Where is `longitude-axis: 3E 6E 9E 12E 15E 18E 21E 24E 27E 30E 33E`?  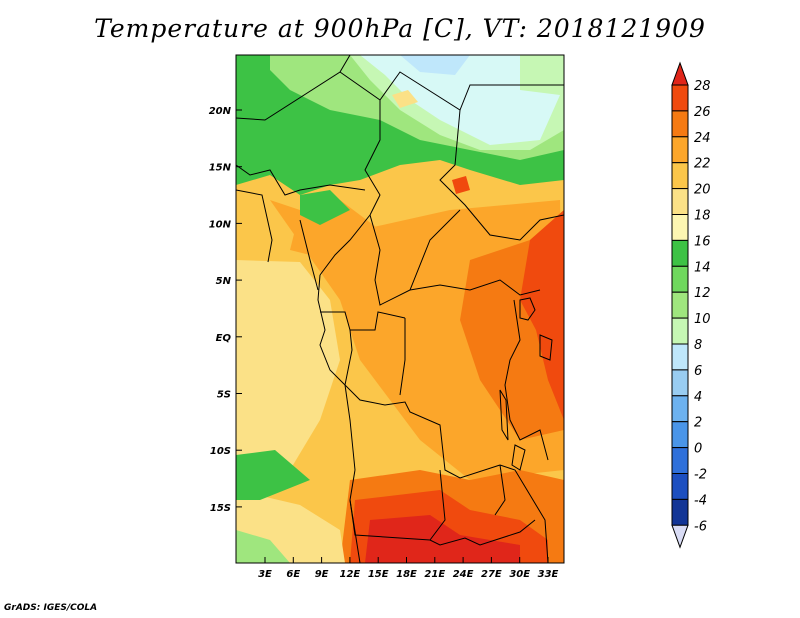
longitude-axis: 3E 6E 9E 12E 15E 18E 21E 24E 27E 30E 33E is located at coordinates (408, 568).